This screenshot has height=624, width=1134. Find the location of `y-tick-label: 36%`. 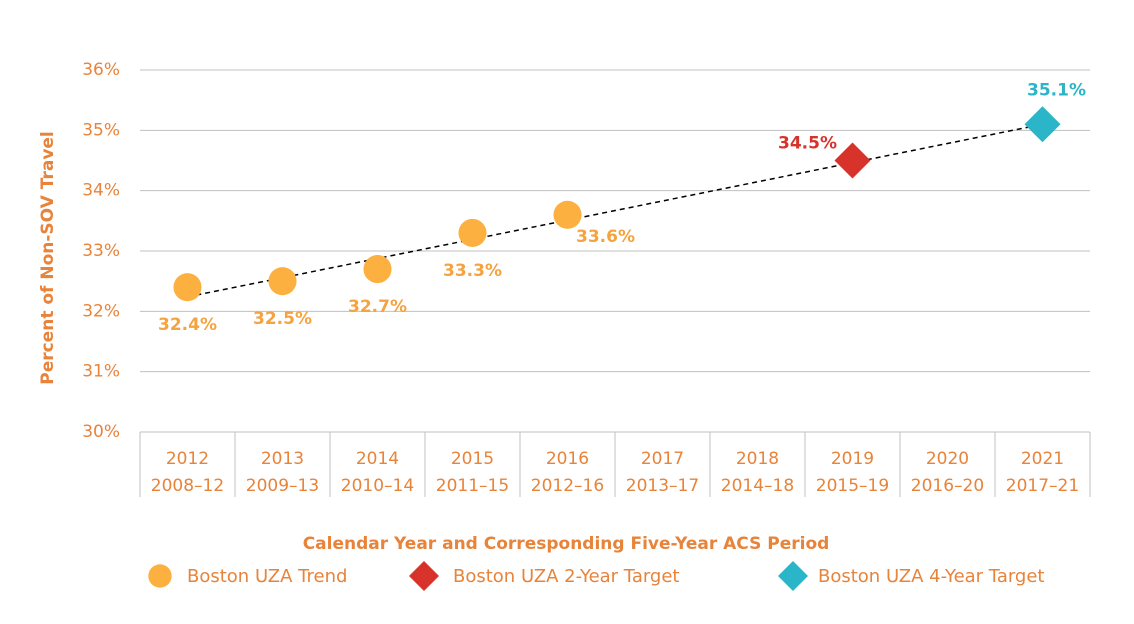

y-tick-label: 36% is located at coordinates (101, 70).